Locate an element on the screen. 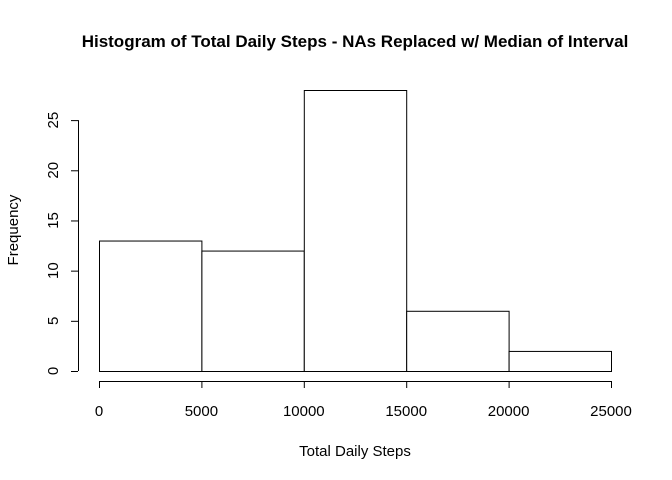  y-tick-label-5: 25 is located at coordinates (53, 120).